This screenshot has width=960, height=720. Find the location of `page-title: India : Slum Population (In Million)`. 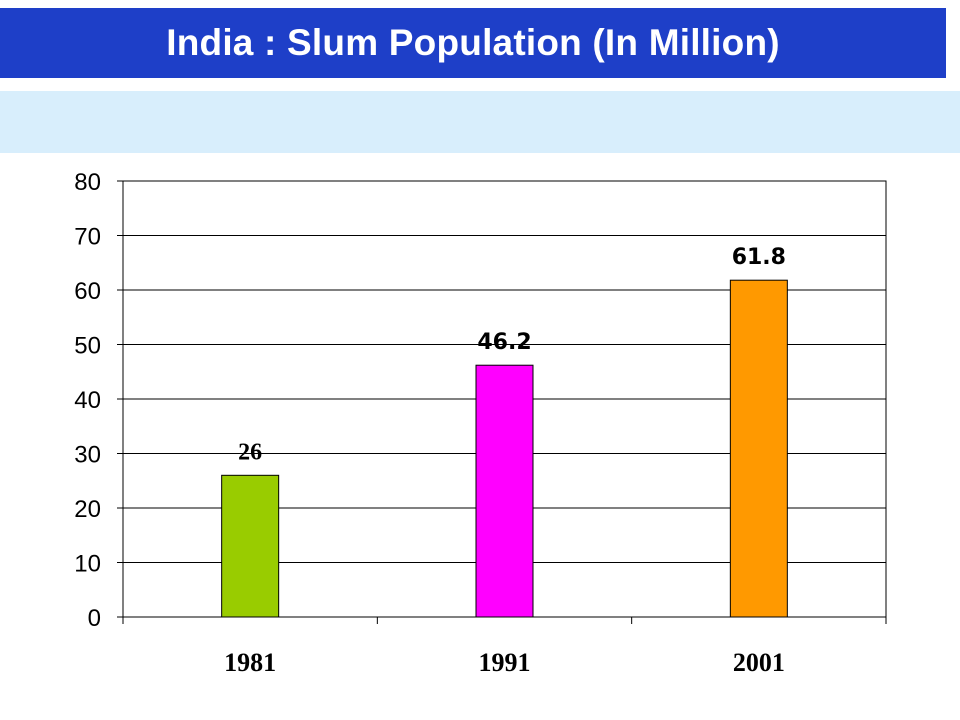

page-title: India : Slum Population (In Million) is located at coordinates (473, 42).